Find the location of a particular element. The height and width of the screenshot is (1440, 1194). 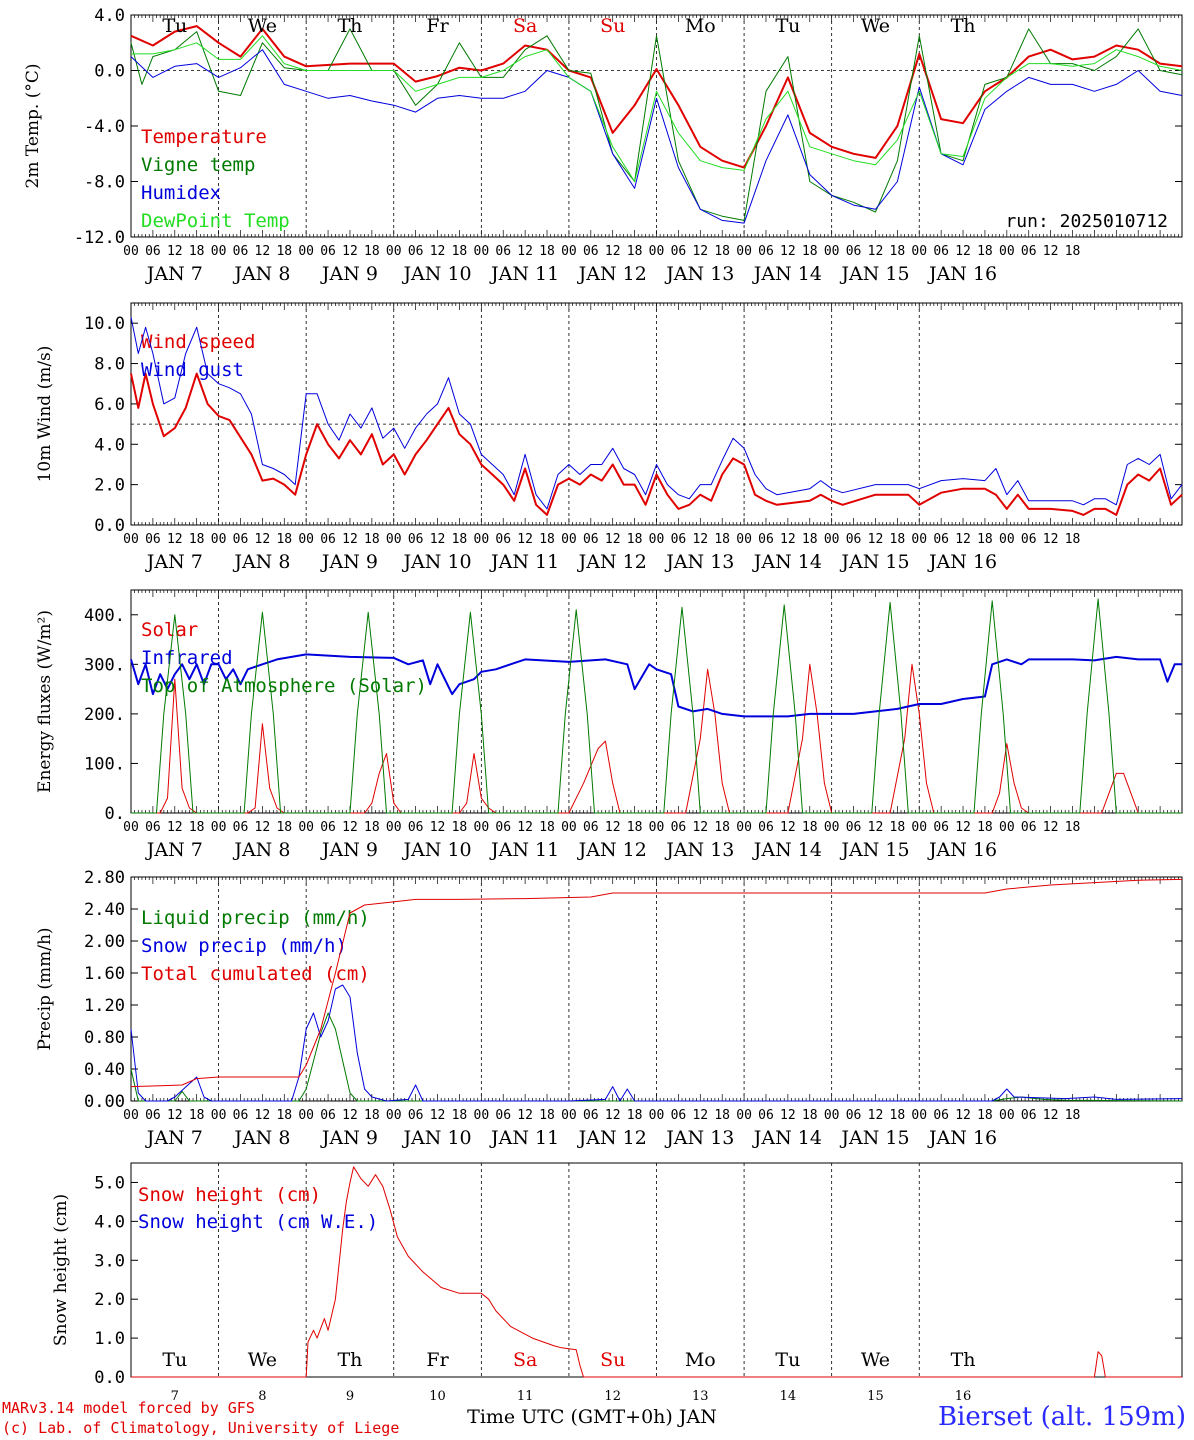

y-tick-label: 0. is located at coordinates (115, 814).